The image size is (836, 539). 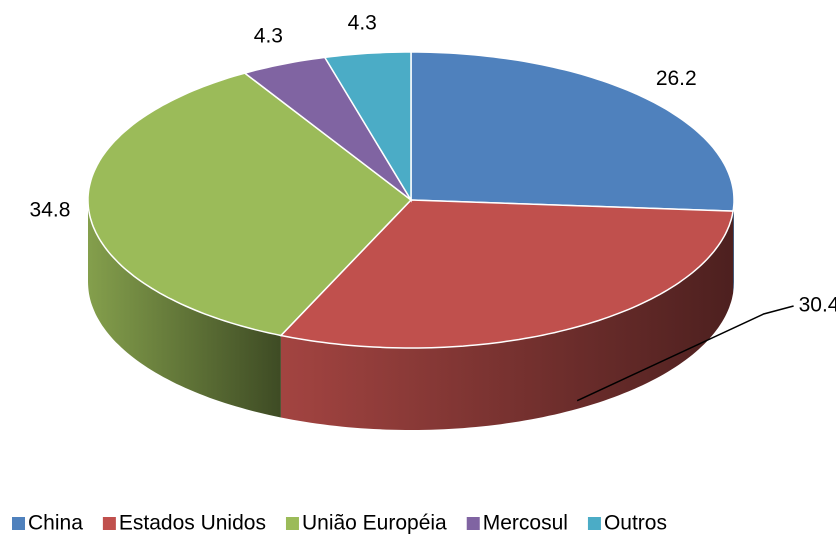 What do you see at coordinates (635, 523) in the screenshot?
I see `legend-label: Outros` at bounding box center [635, 523].